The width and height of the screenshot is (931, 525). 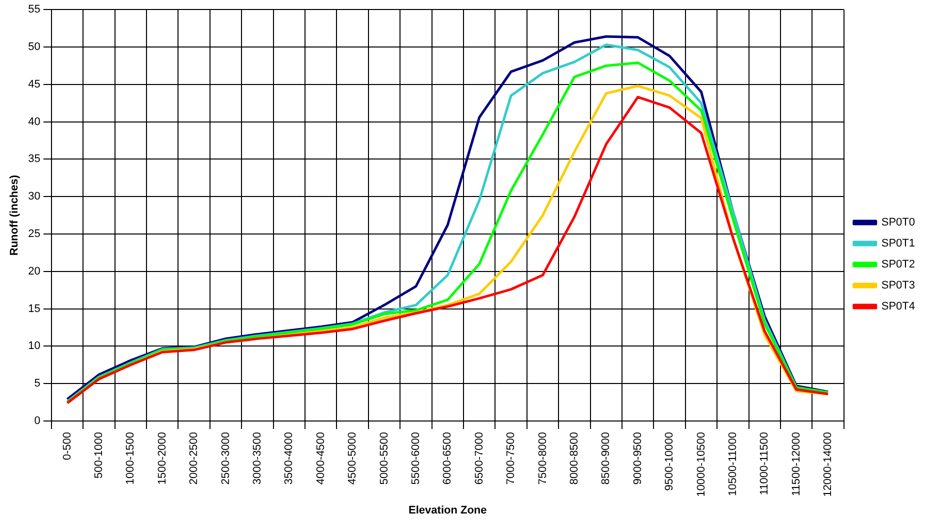 What do you see at coordinates (479, 458) in the screenshot?
I see `x-tick-label: 6500-7000` at bounding box center [479, 458].